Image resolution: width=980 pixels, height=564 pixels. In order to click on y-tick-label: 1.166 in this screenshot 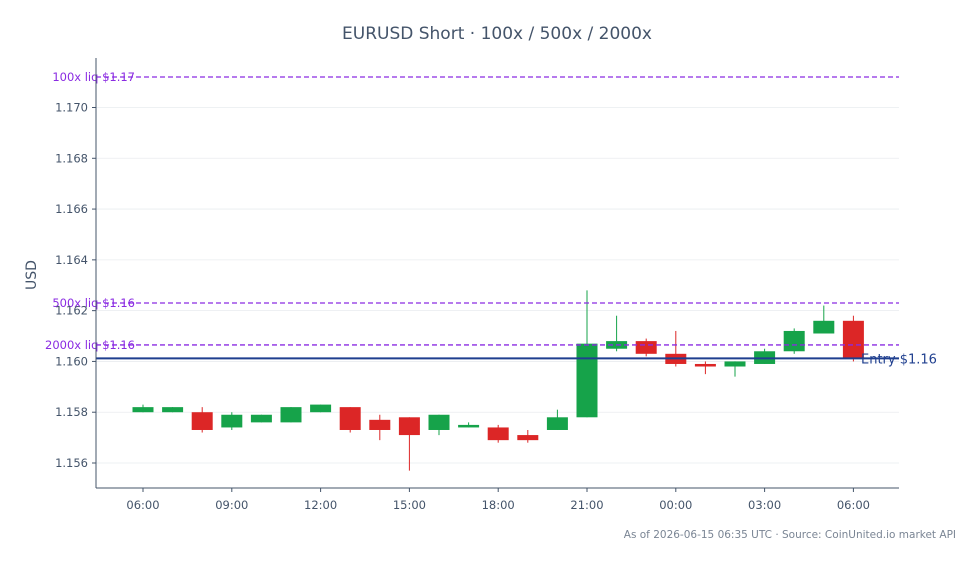, I will do `click(71, 209)`.